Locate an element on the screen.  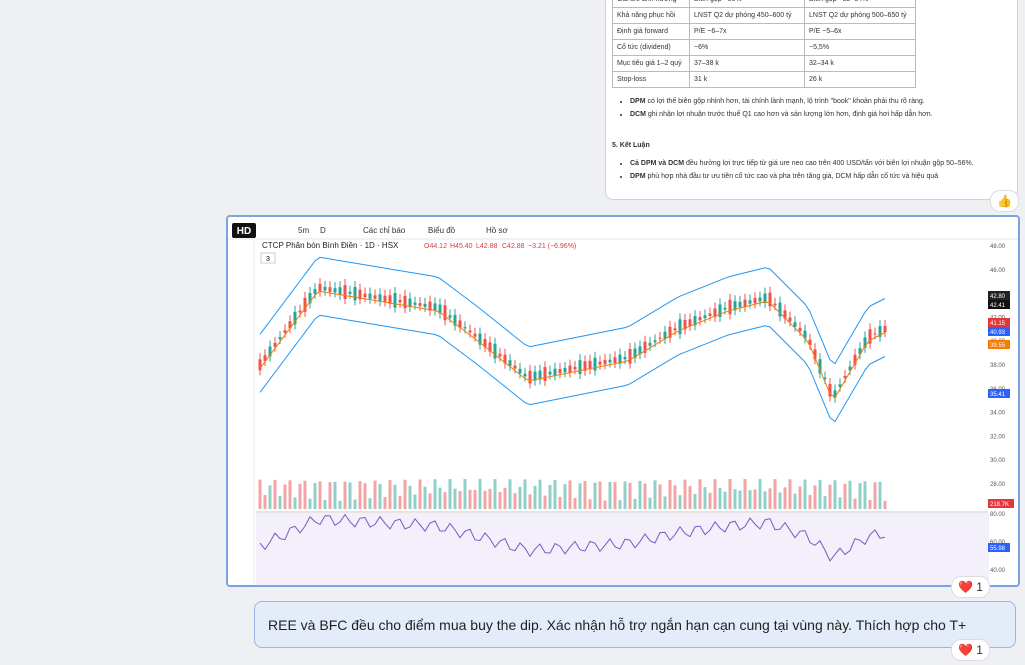
table-cell: P/E ~6–7x is located at coordinates (747, 31).